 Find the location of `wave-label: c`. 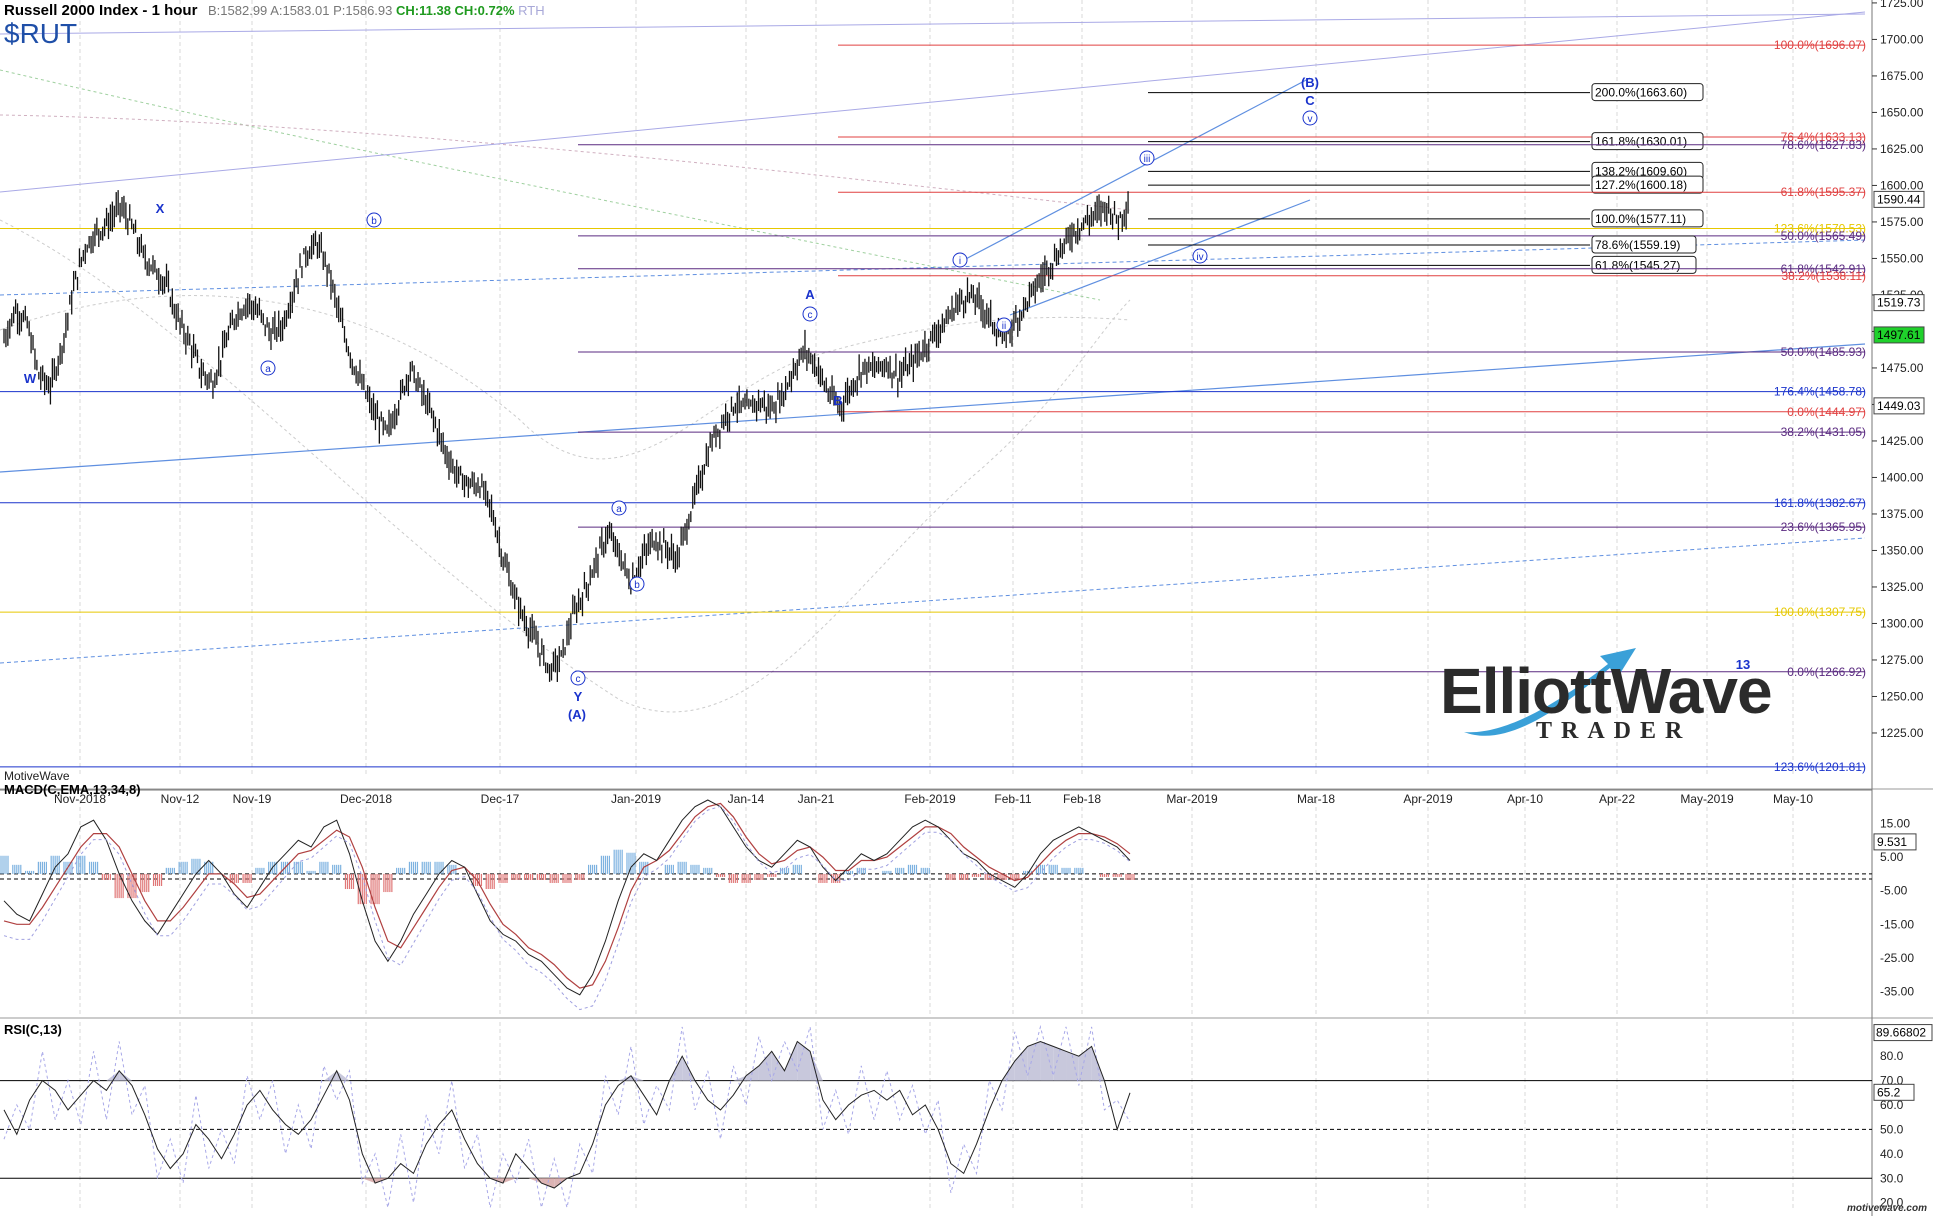

wave-label: c is located at coordinates (578, 679).